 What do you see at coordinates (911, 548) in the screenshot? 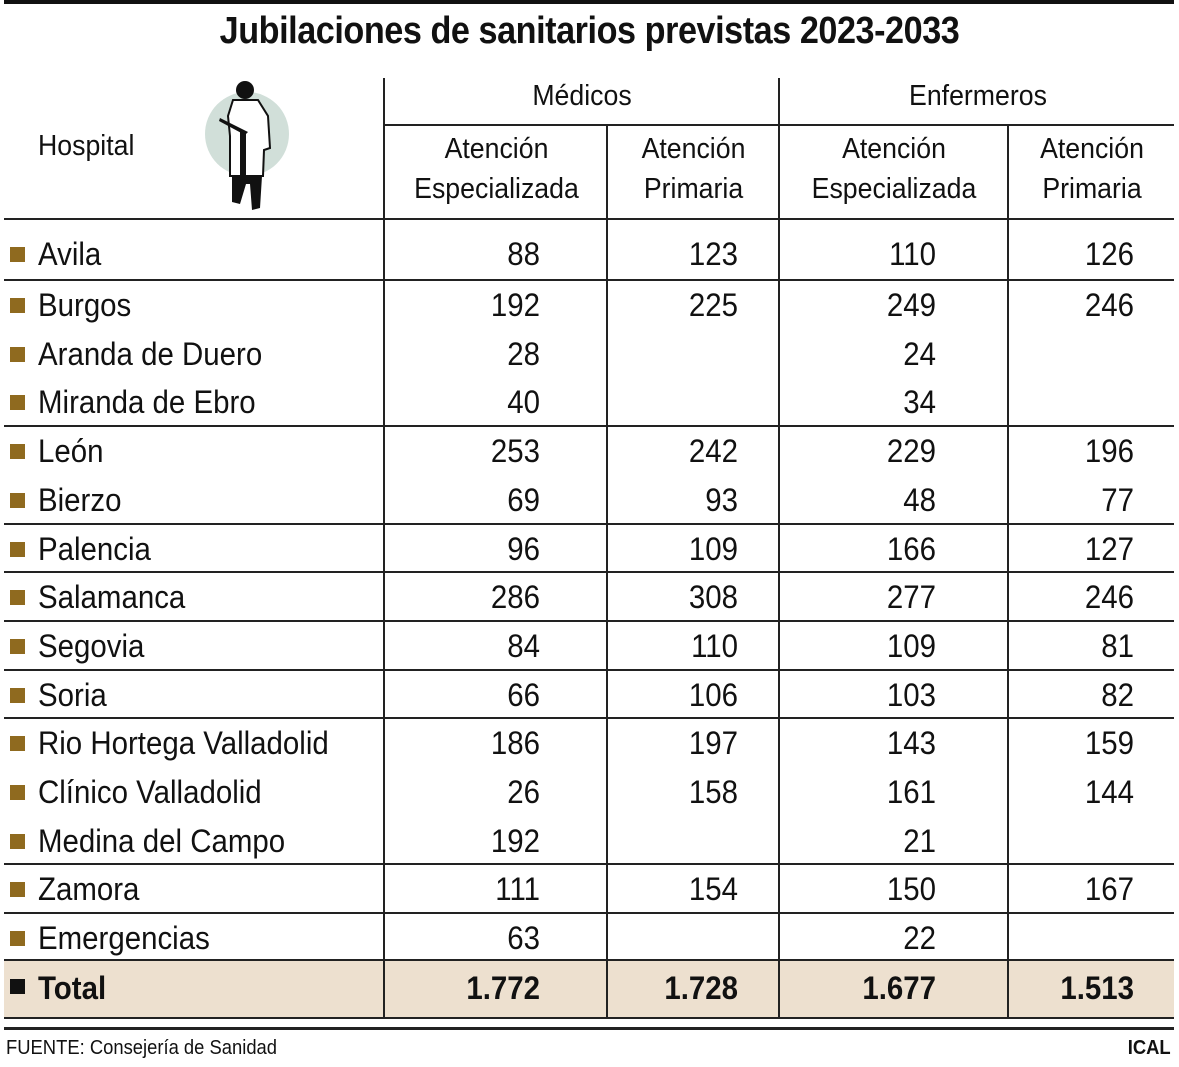
I see `cell-value: 166` at bounding box center [911, 548].